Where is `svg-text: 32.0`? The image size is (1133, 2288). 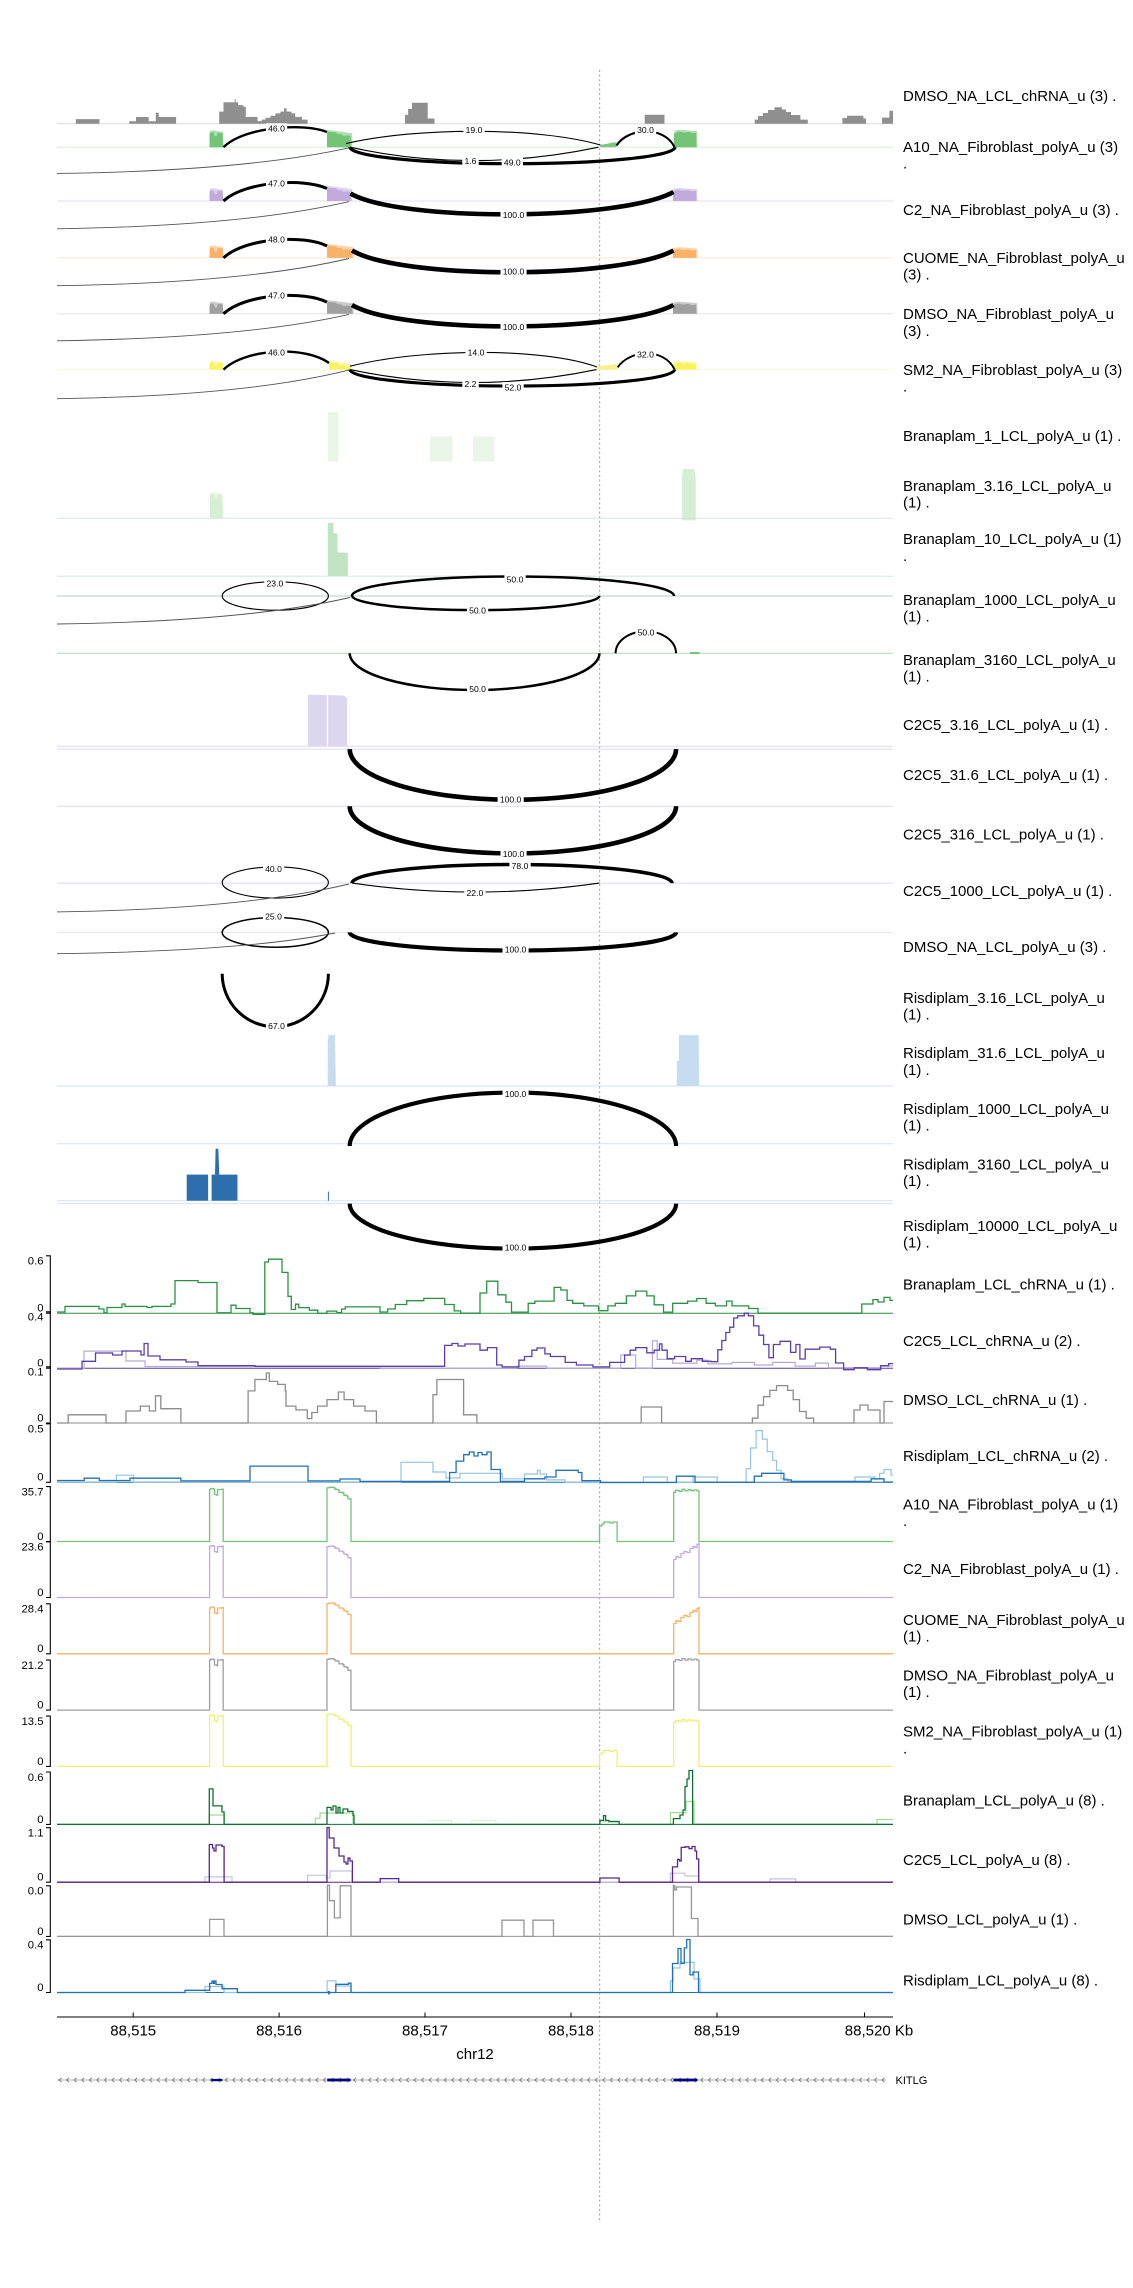 svg-text: 32.0 is located at coordinates (645, 355).